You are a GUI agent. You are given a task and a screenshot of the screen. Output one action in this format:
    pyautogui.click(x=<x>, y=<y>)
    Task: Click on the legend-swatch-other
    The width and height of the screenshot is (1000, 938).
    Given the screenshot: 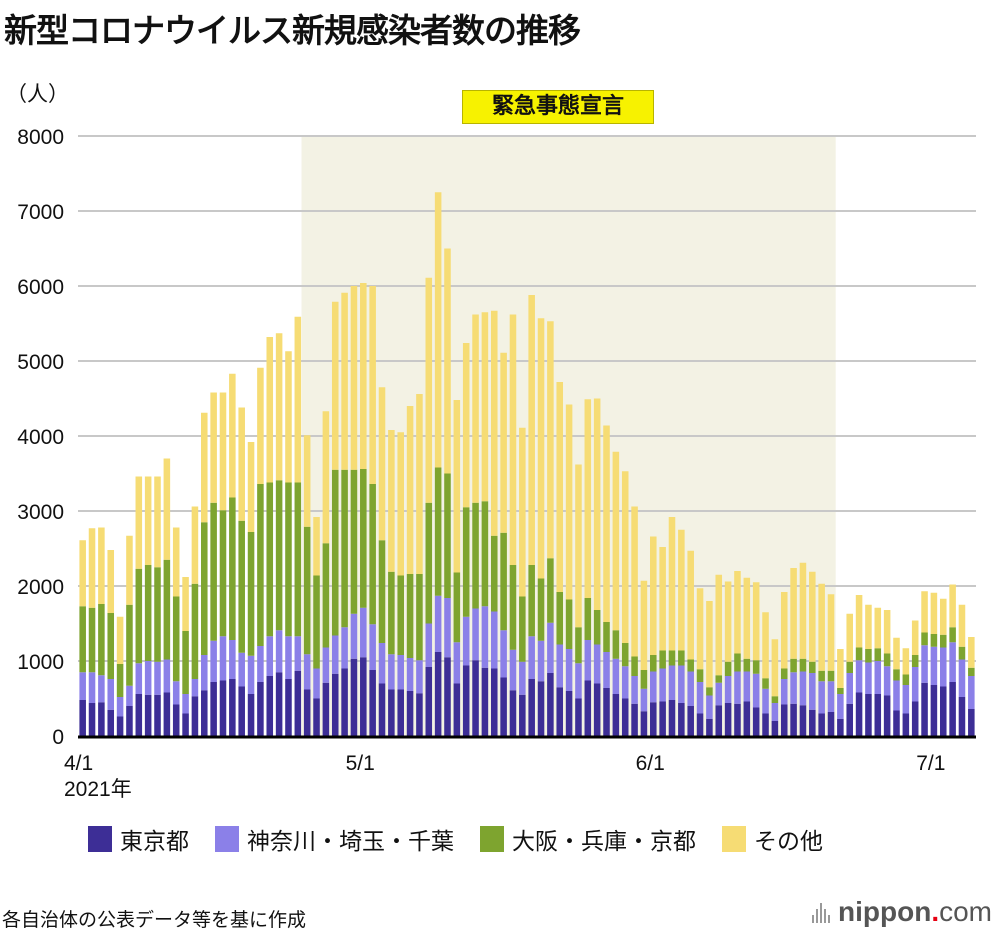 What is the action you would take?
    pyautogui.click(x=734, y=839)
    